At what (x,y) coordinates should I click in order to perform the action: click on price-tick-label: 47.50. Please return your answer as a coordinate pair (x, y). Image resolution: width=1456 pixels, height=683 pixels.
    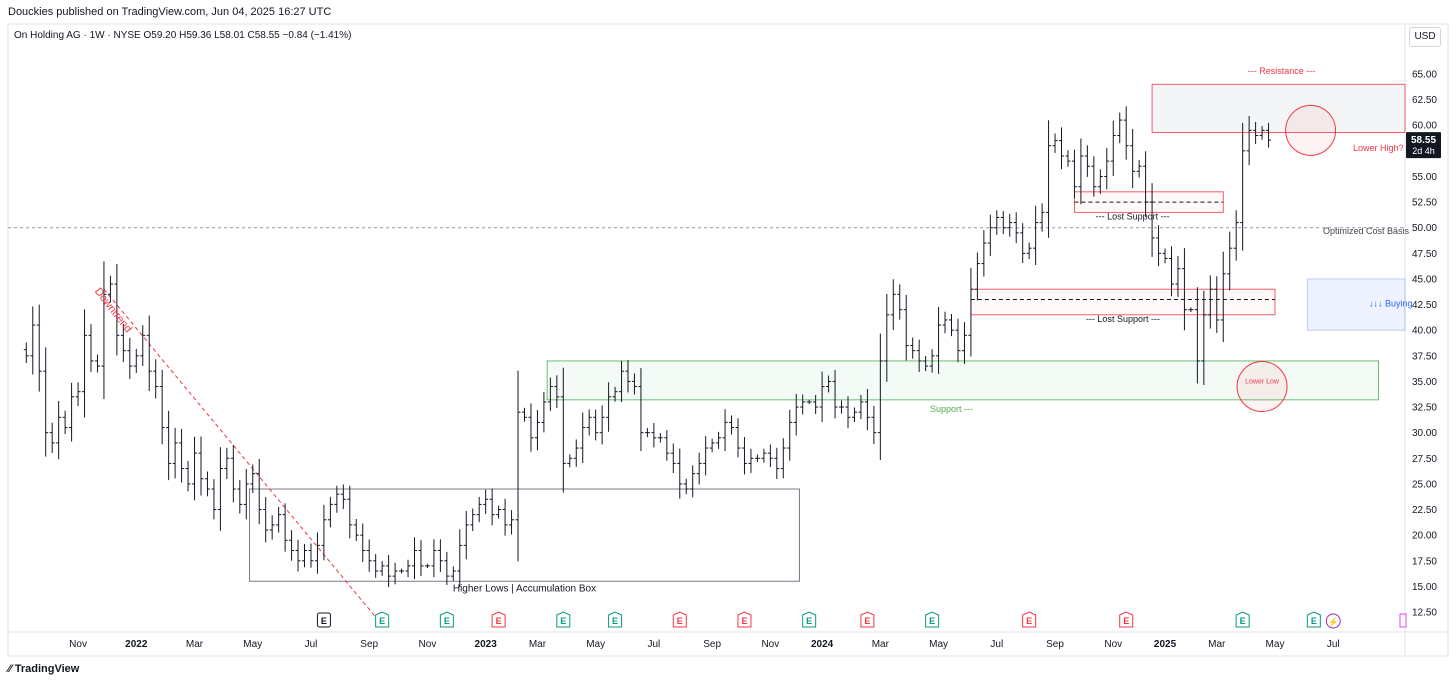
    Looking at the image, I should click on (1424, 254).